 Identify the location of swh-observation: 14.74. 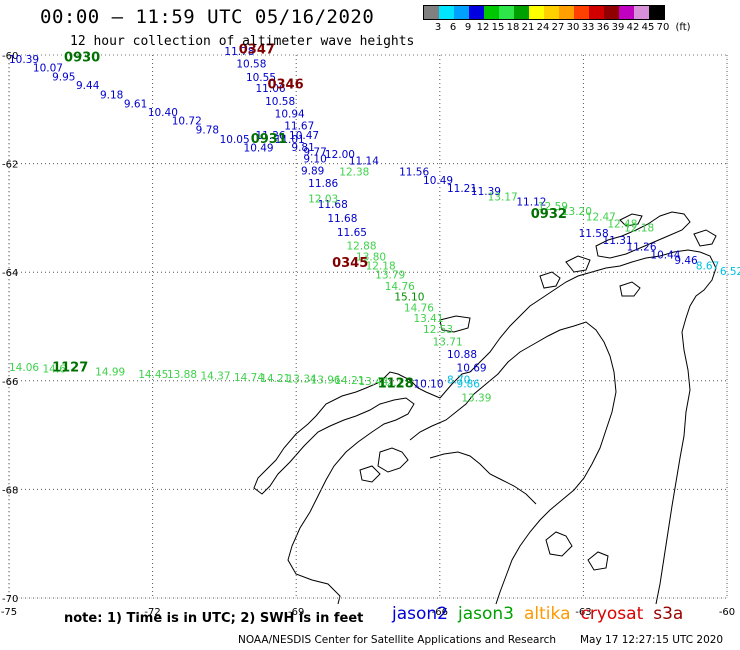
(249, 378).